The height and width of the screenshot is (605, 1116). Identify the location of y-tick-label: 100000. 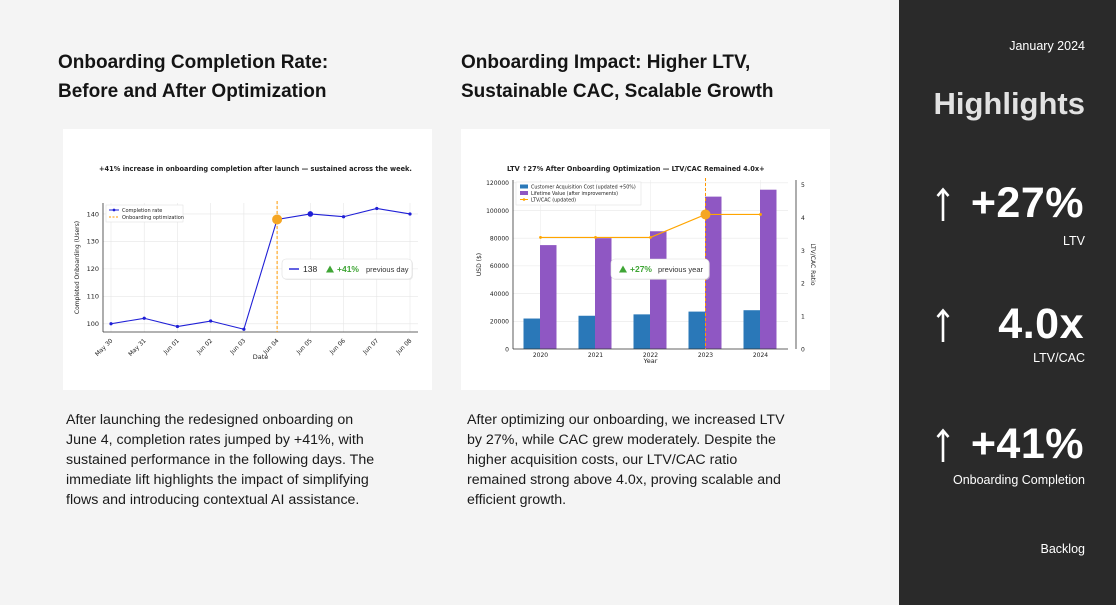
(497, 211).